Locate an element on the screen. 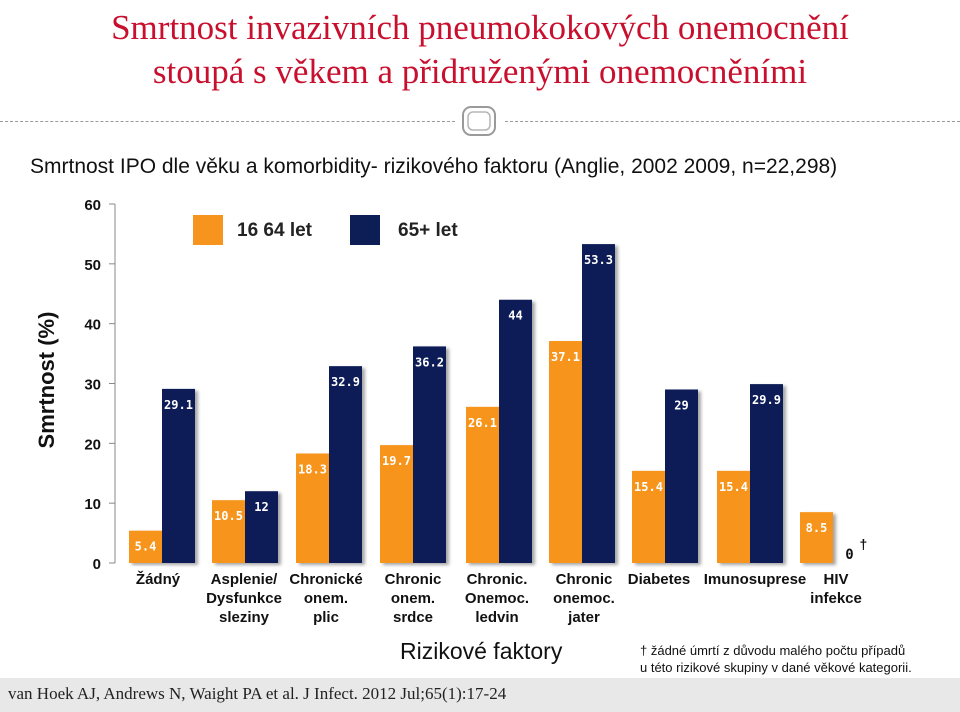  x-category-label: Chronic onem. srdce is located at coordinates (413, 598).